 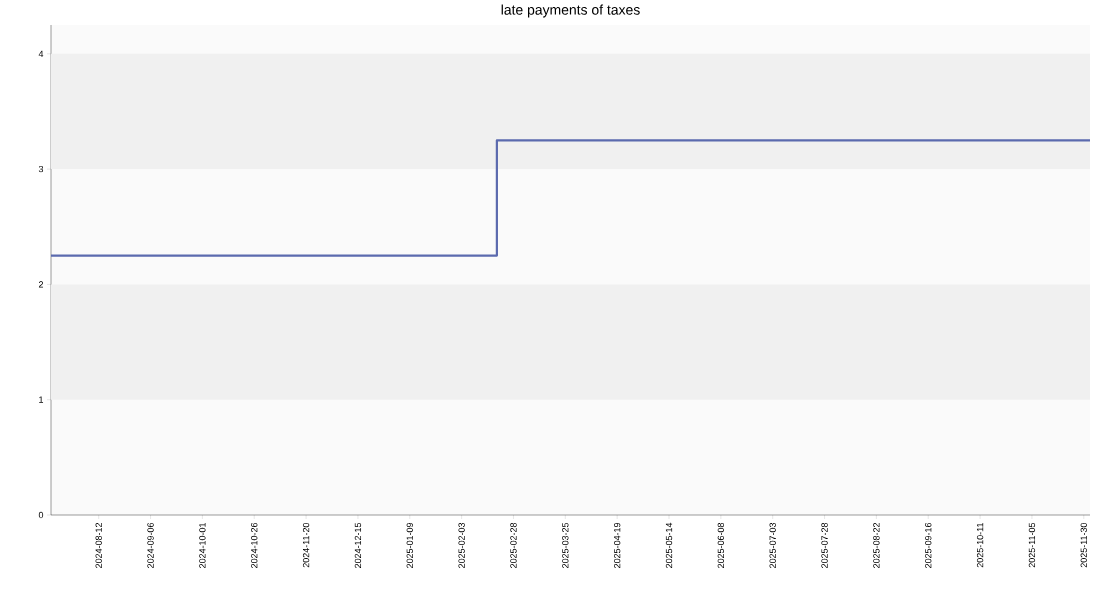 I want to click on x-tick-label: 2024-11-20, so click(x=306, y=545).